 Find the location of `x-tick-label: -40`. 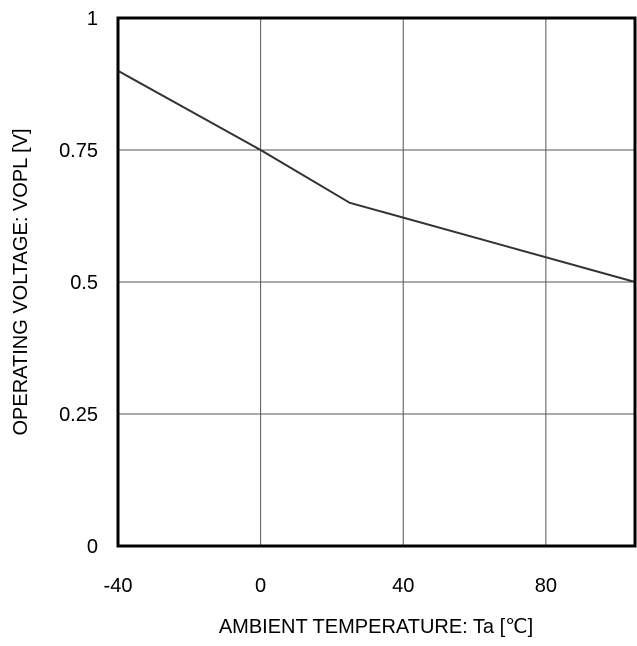

x-tick-label: -40 is located at coordinates (118, 586).